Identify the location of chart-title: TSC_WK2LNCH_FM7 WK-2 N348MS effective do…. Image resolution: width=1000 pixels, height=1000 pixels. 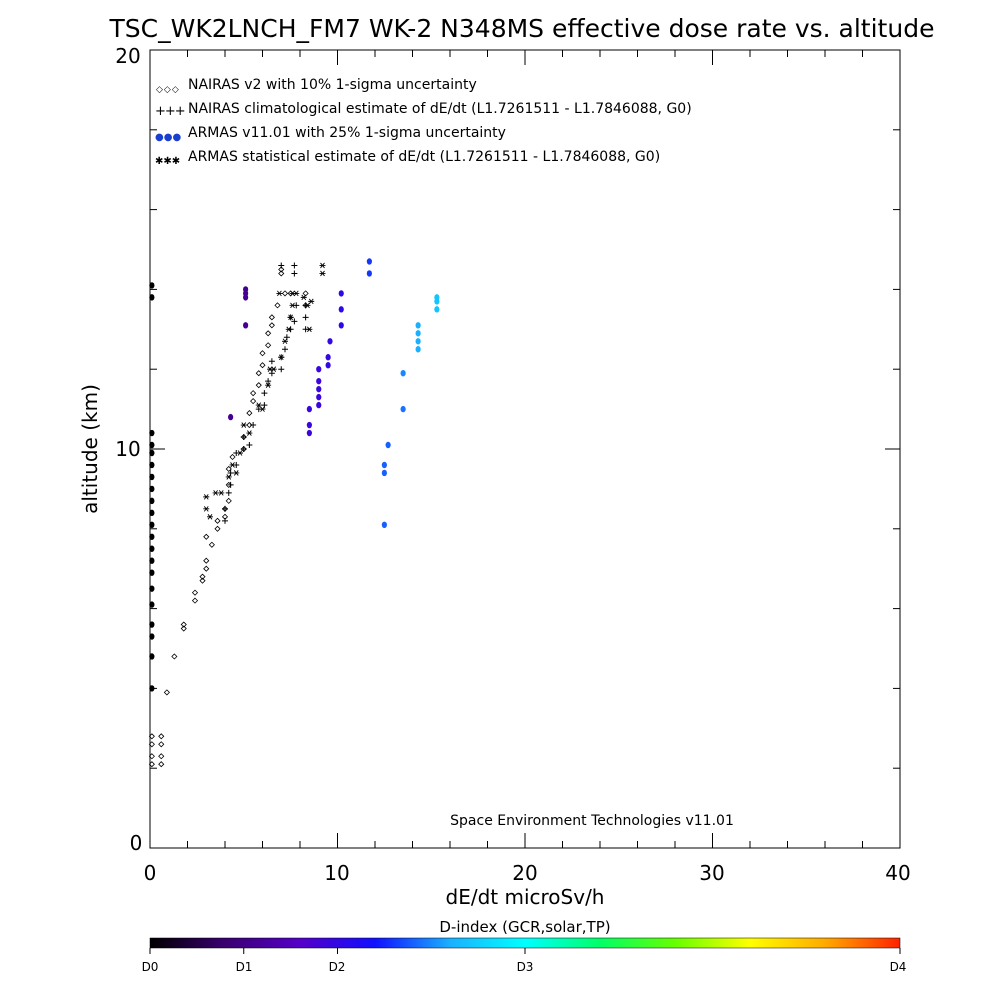
(522, 28).